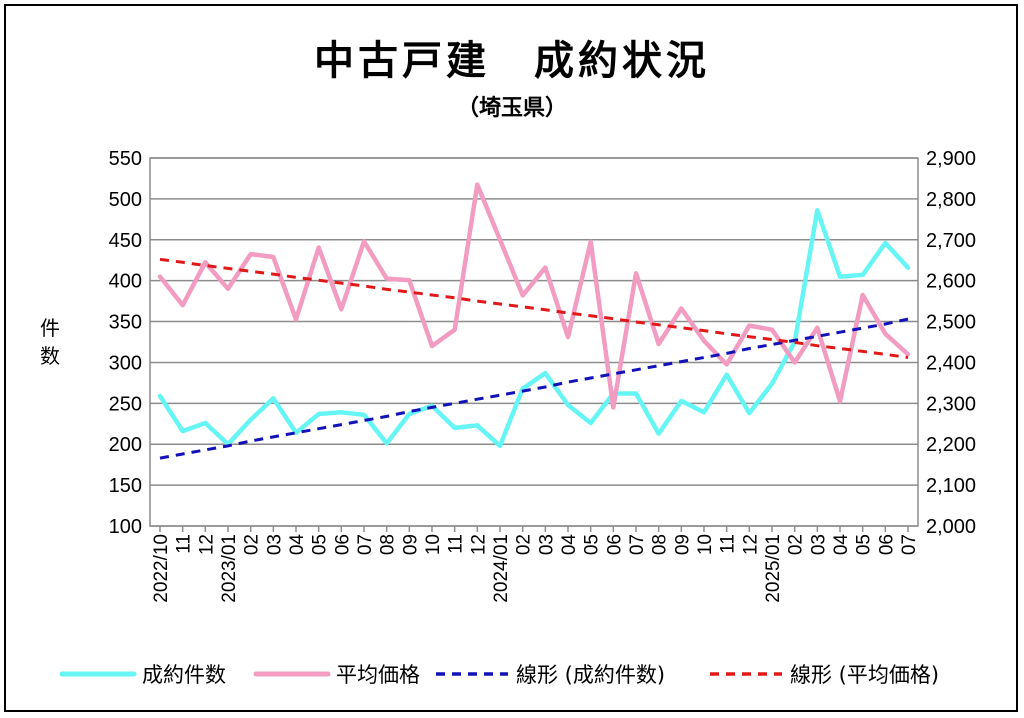  What do you see at coordinates (773, 568) in the screenshot?
I see `x-tick-label: 2025/01` at bounding box center [773, 568].